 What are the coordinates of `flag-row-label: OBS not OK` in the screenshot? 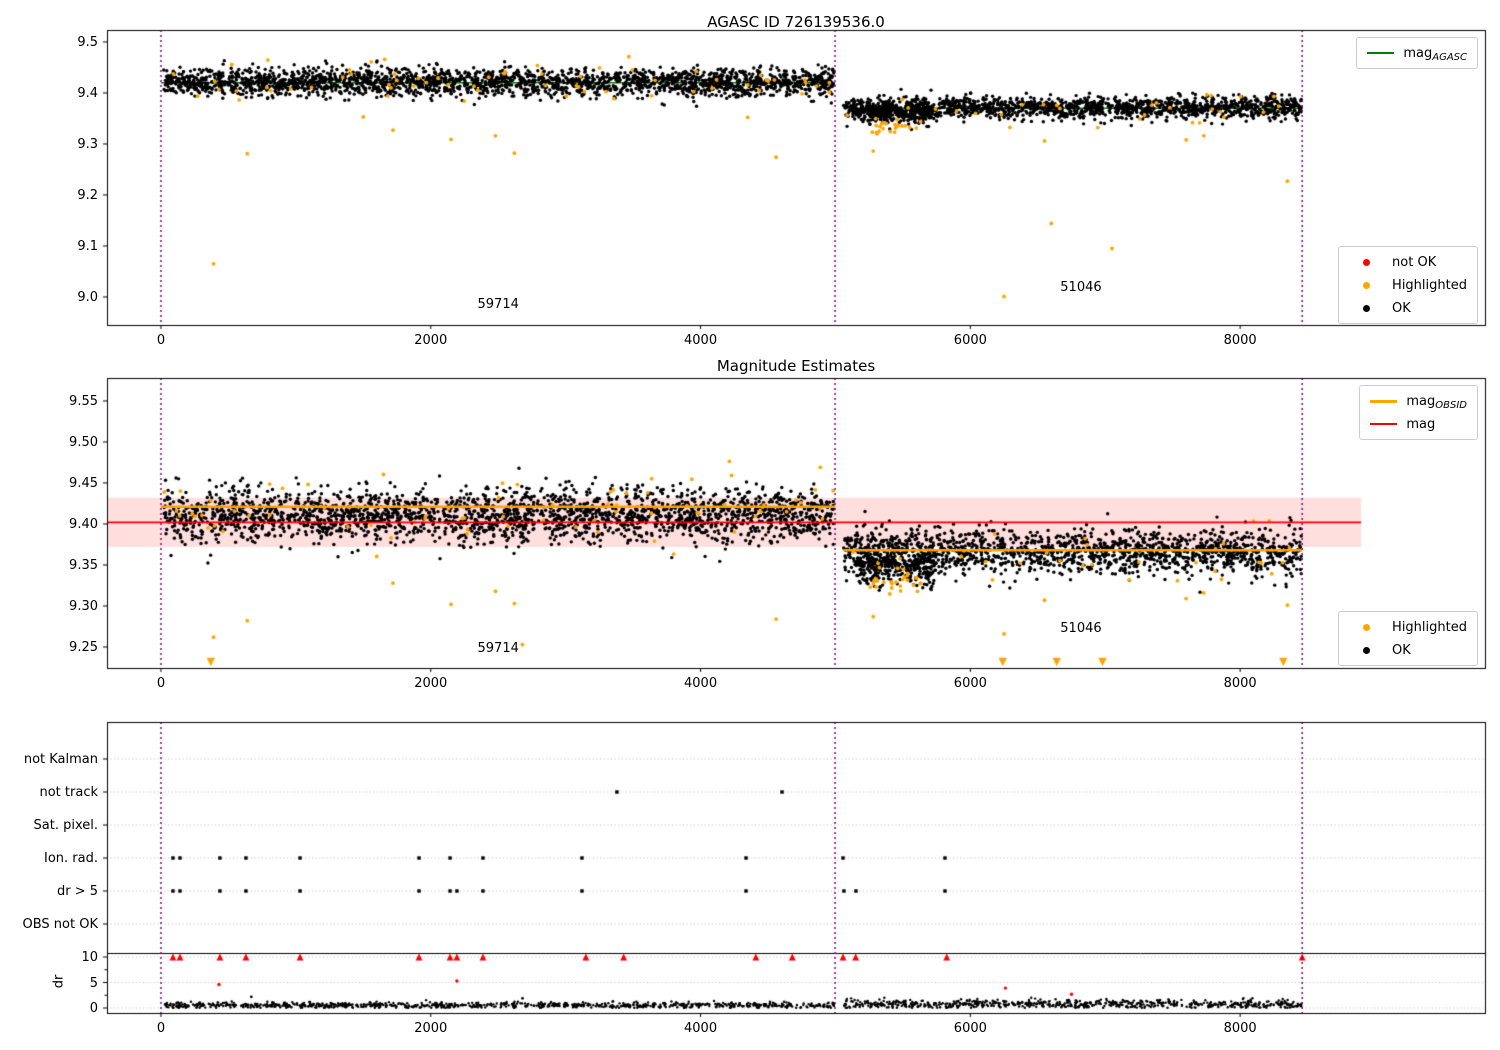 It's located at (60, 924).